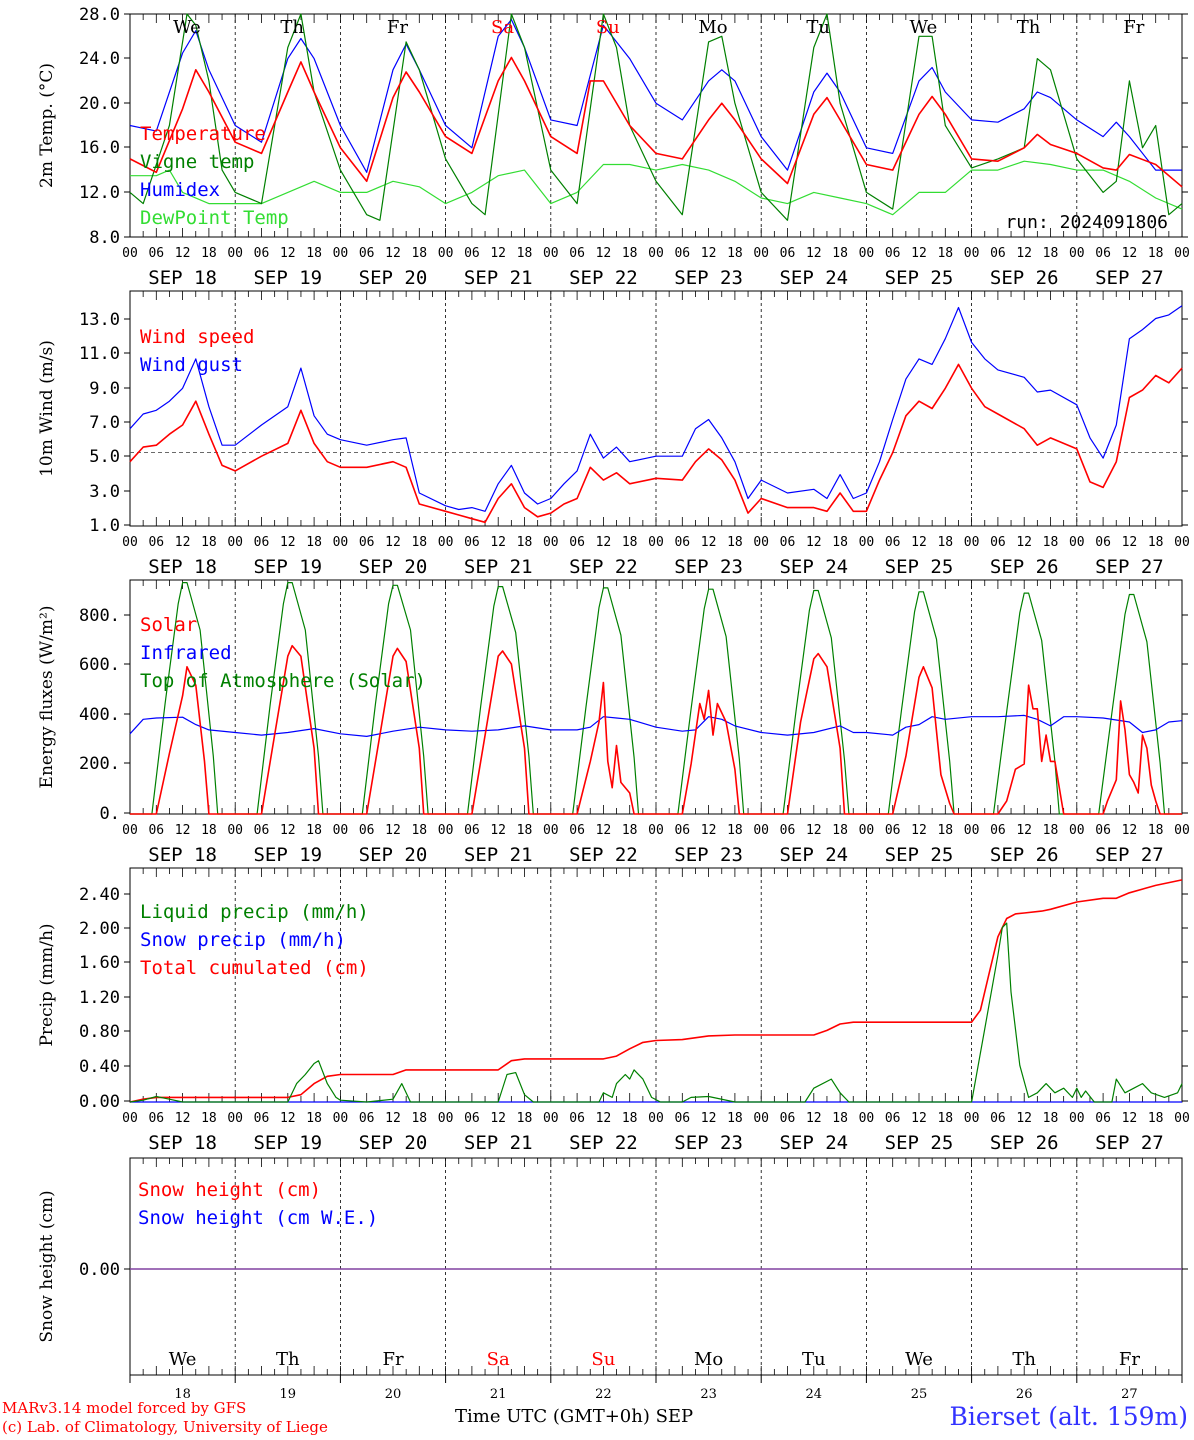 This screenshot has width=1194, height=1440. What do you see at coordinates (656, 188) in the screenshot?
I see `series-line-dewpoint-temp` at bounding box center [656, 188].